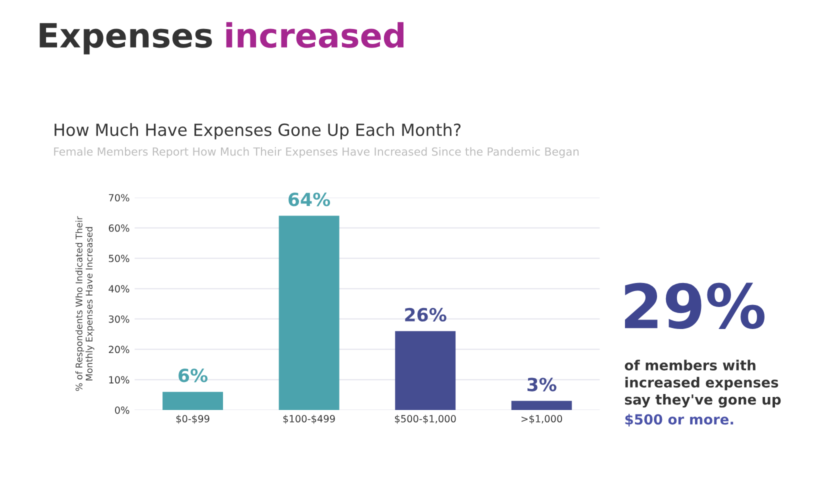  What do you see at coordinates (694, 306) in the screenshot?
I see `text: 29%` at bounding box center [694, 306].